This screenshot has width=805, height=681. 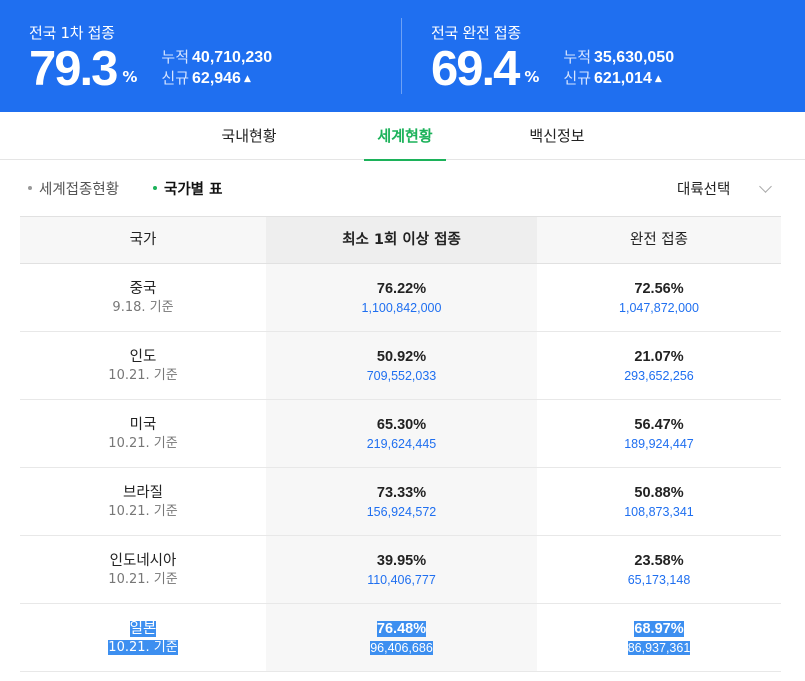 I want to click on first-dose-count: 96,406,686, so click(x=401, y=648).